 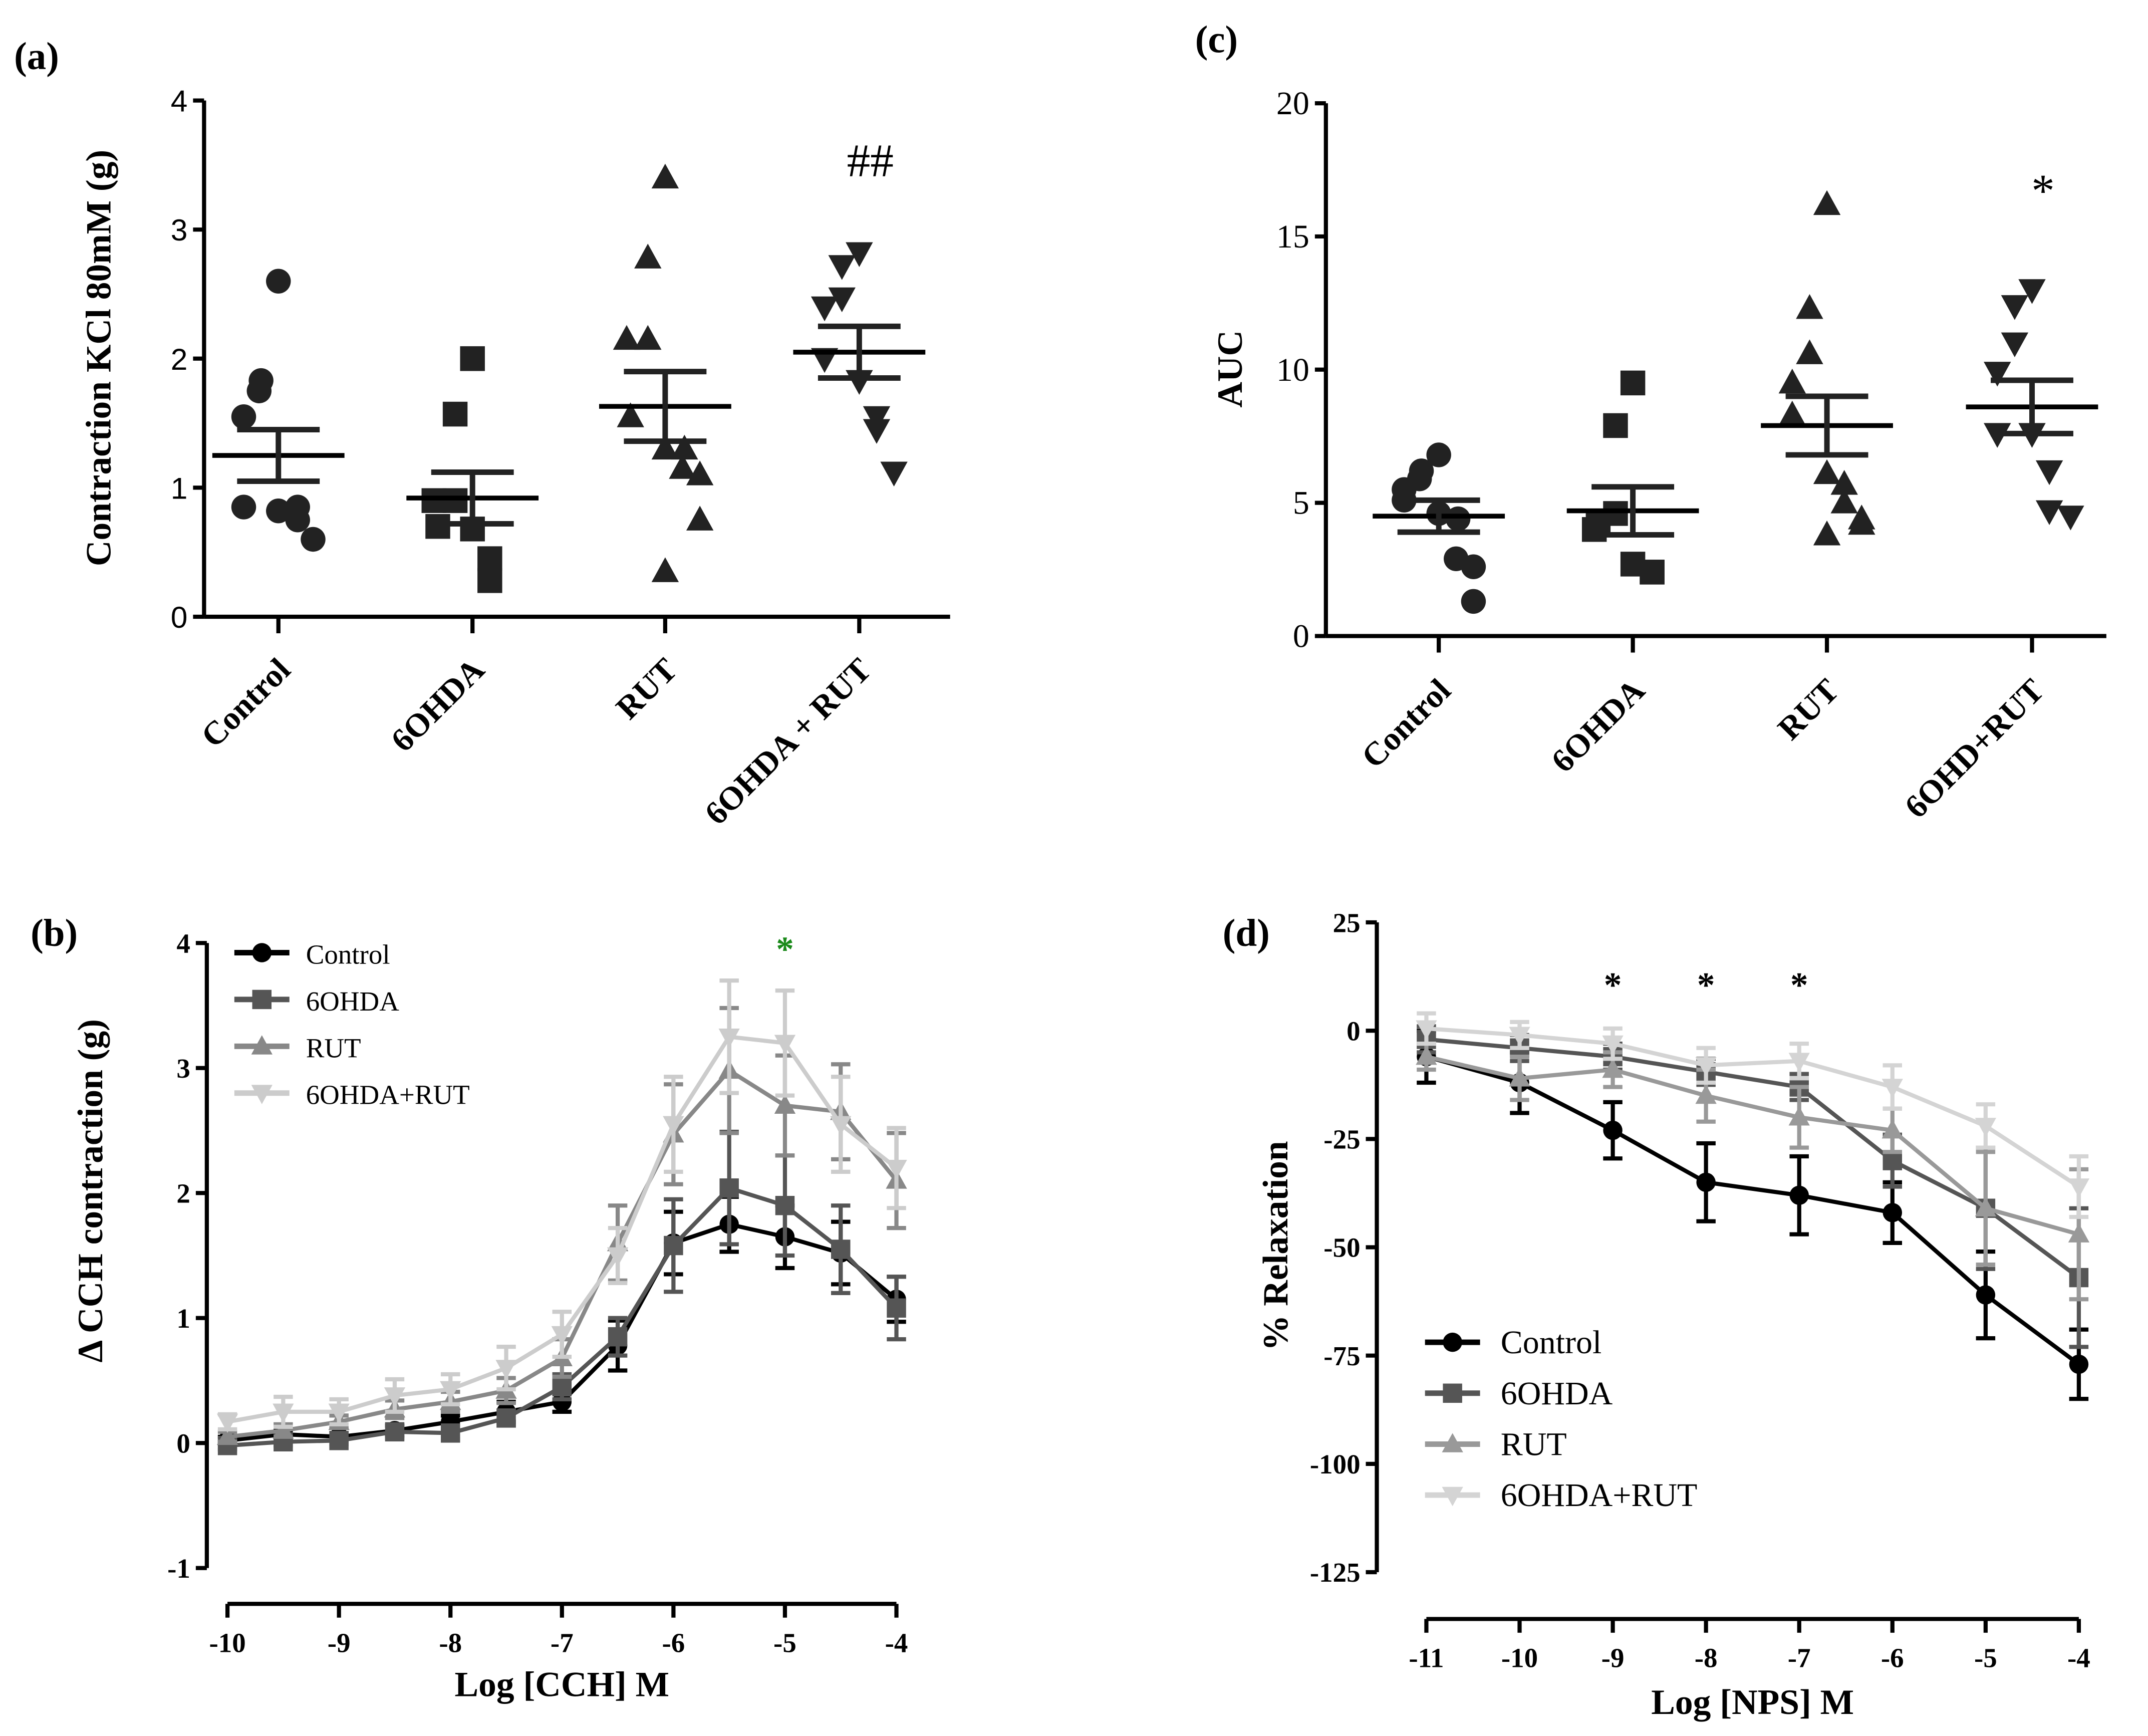 What do you see at coordinates (183, 1068) in the screenshot?
I see `y-tick-label: 3` at bounding box center [183, 1068].